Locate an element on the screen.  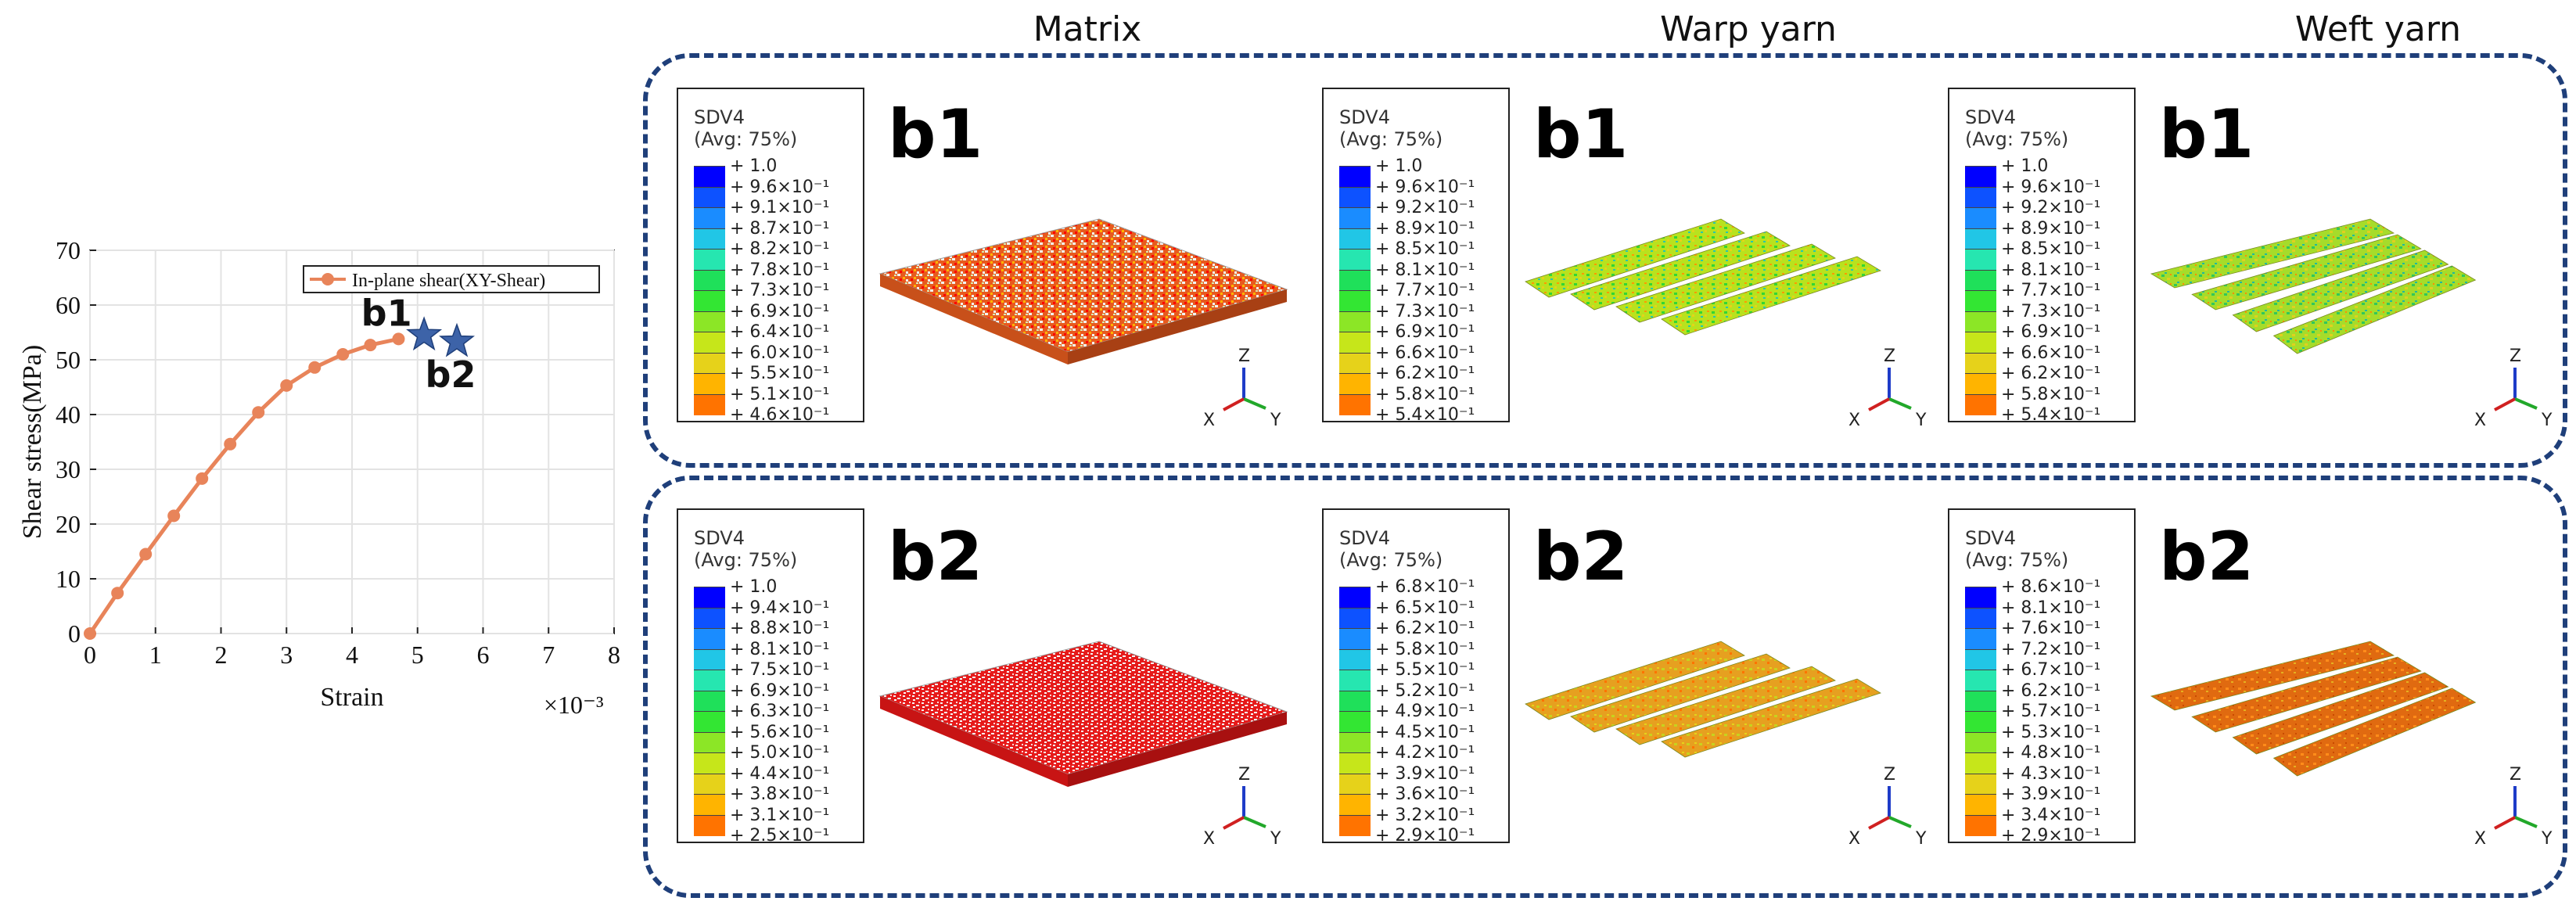
legend-value: + 9.2×10⁻¹ is located at coordinates (2051, 207).